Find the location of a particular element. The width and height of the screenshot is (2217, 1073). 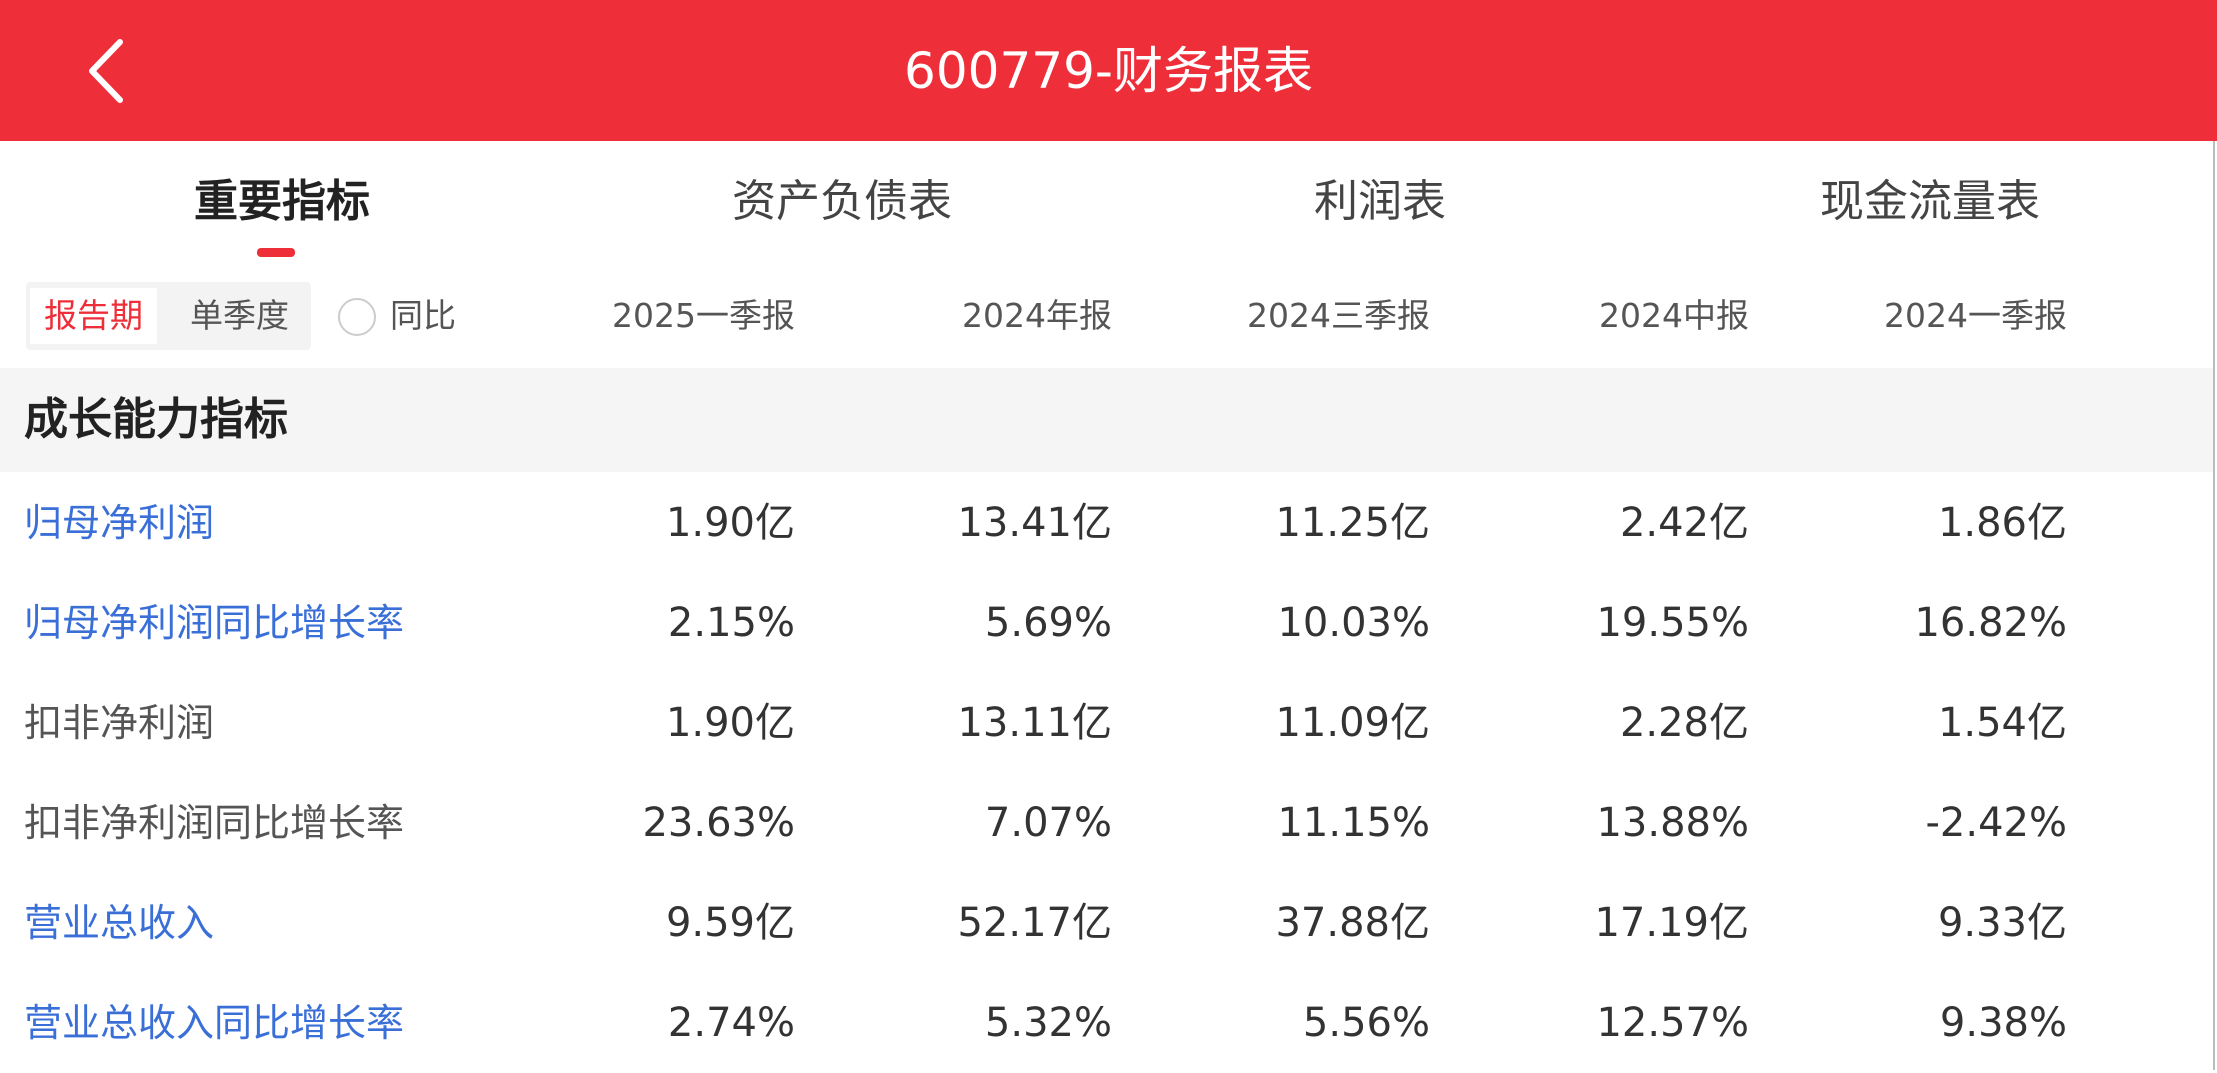

period-toggle: 报告期 单季度 is located at coordinates (168, 316).